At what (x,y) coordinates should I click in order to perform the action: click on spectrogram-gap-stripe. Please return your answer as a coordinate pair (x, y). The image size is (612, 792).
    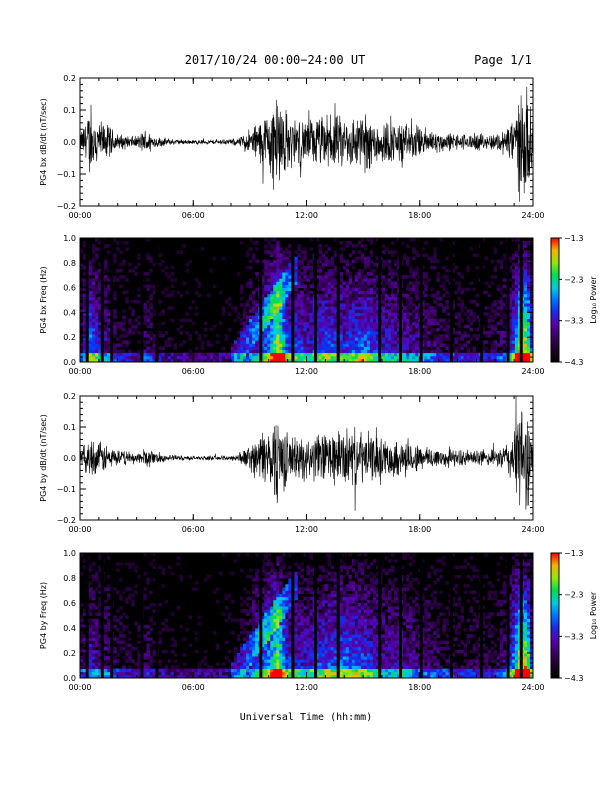
    Looking at the image, I should click on (102, 300).